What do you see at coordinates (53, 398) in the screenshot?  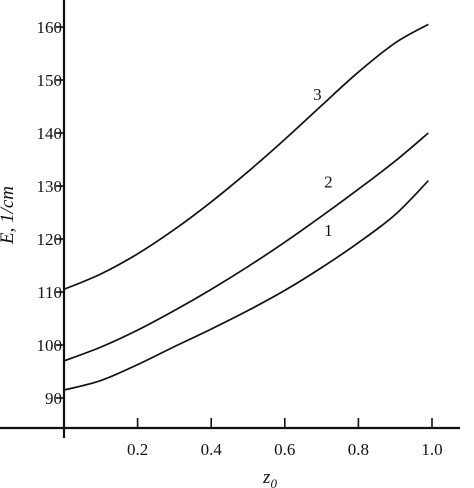 I see `y-tick-label: 90` at bounding box center [53, 398].